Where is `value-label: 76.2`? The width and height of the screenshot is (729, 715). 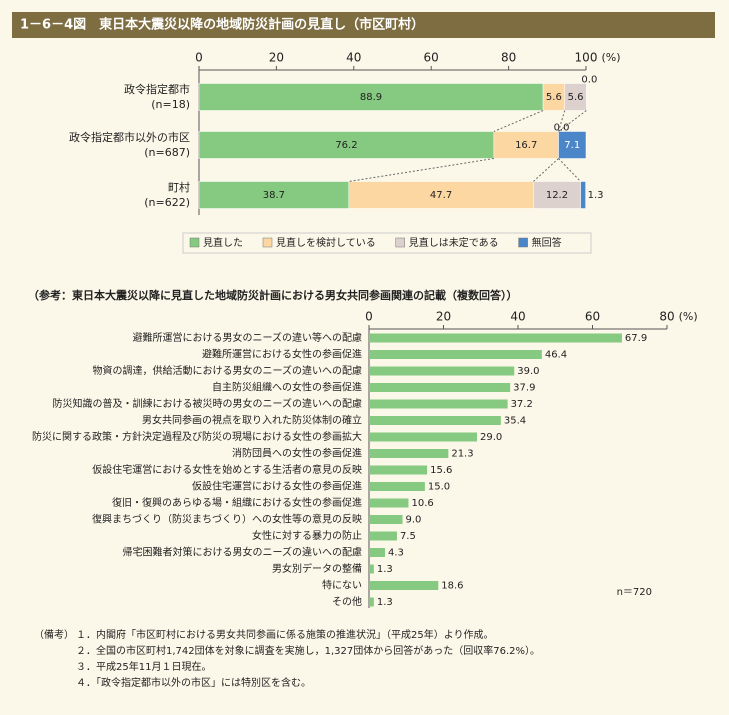
value-label: 76.2 is located at coordinates (346, 145).